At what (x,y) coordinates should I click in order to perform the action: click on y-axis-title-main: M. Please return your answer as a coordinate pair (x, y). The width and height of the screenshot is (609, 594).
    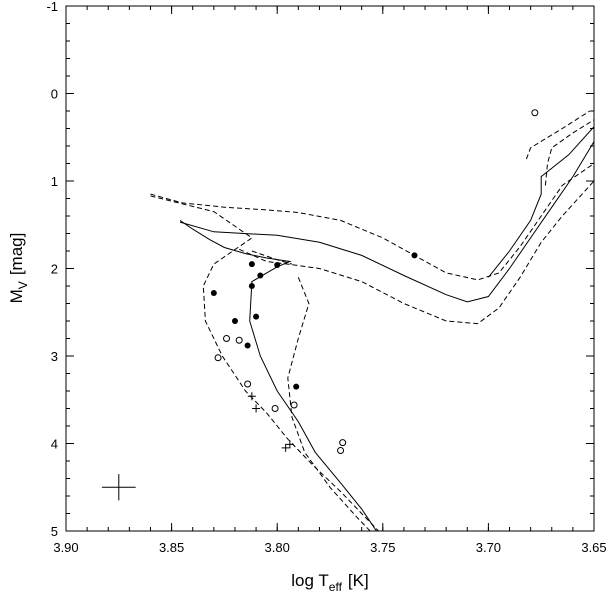
    Looking at the image, I should click on (16, 296).